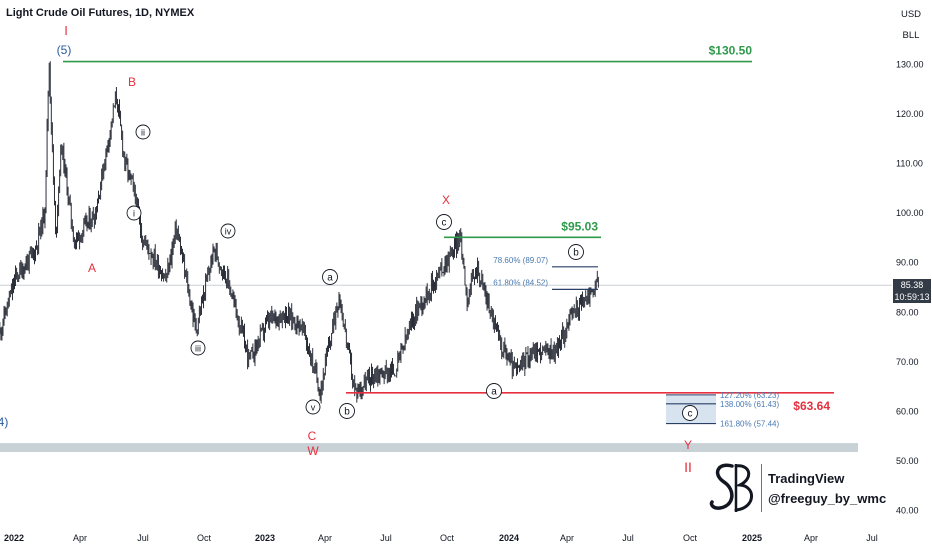 The height and width of the screenshot is (555, 932). What do you see at coordinates (325, 538) in the screenshot?
I see `x-tick-5: Apr` at bounding box center [325, 538].